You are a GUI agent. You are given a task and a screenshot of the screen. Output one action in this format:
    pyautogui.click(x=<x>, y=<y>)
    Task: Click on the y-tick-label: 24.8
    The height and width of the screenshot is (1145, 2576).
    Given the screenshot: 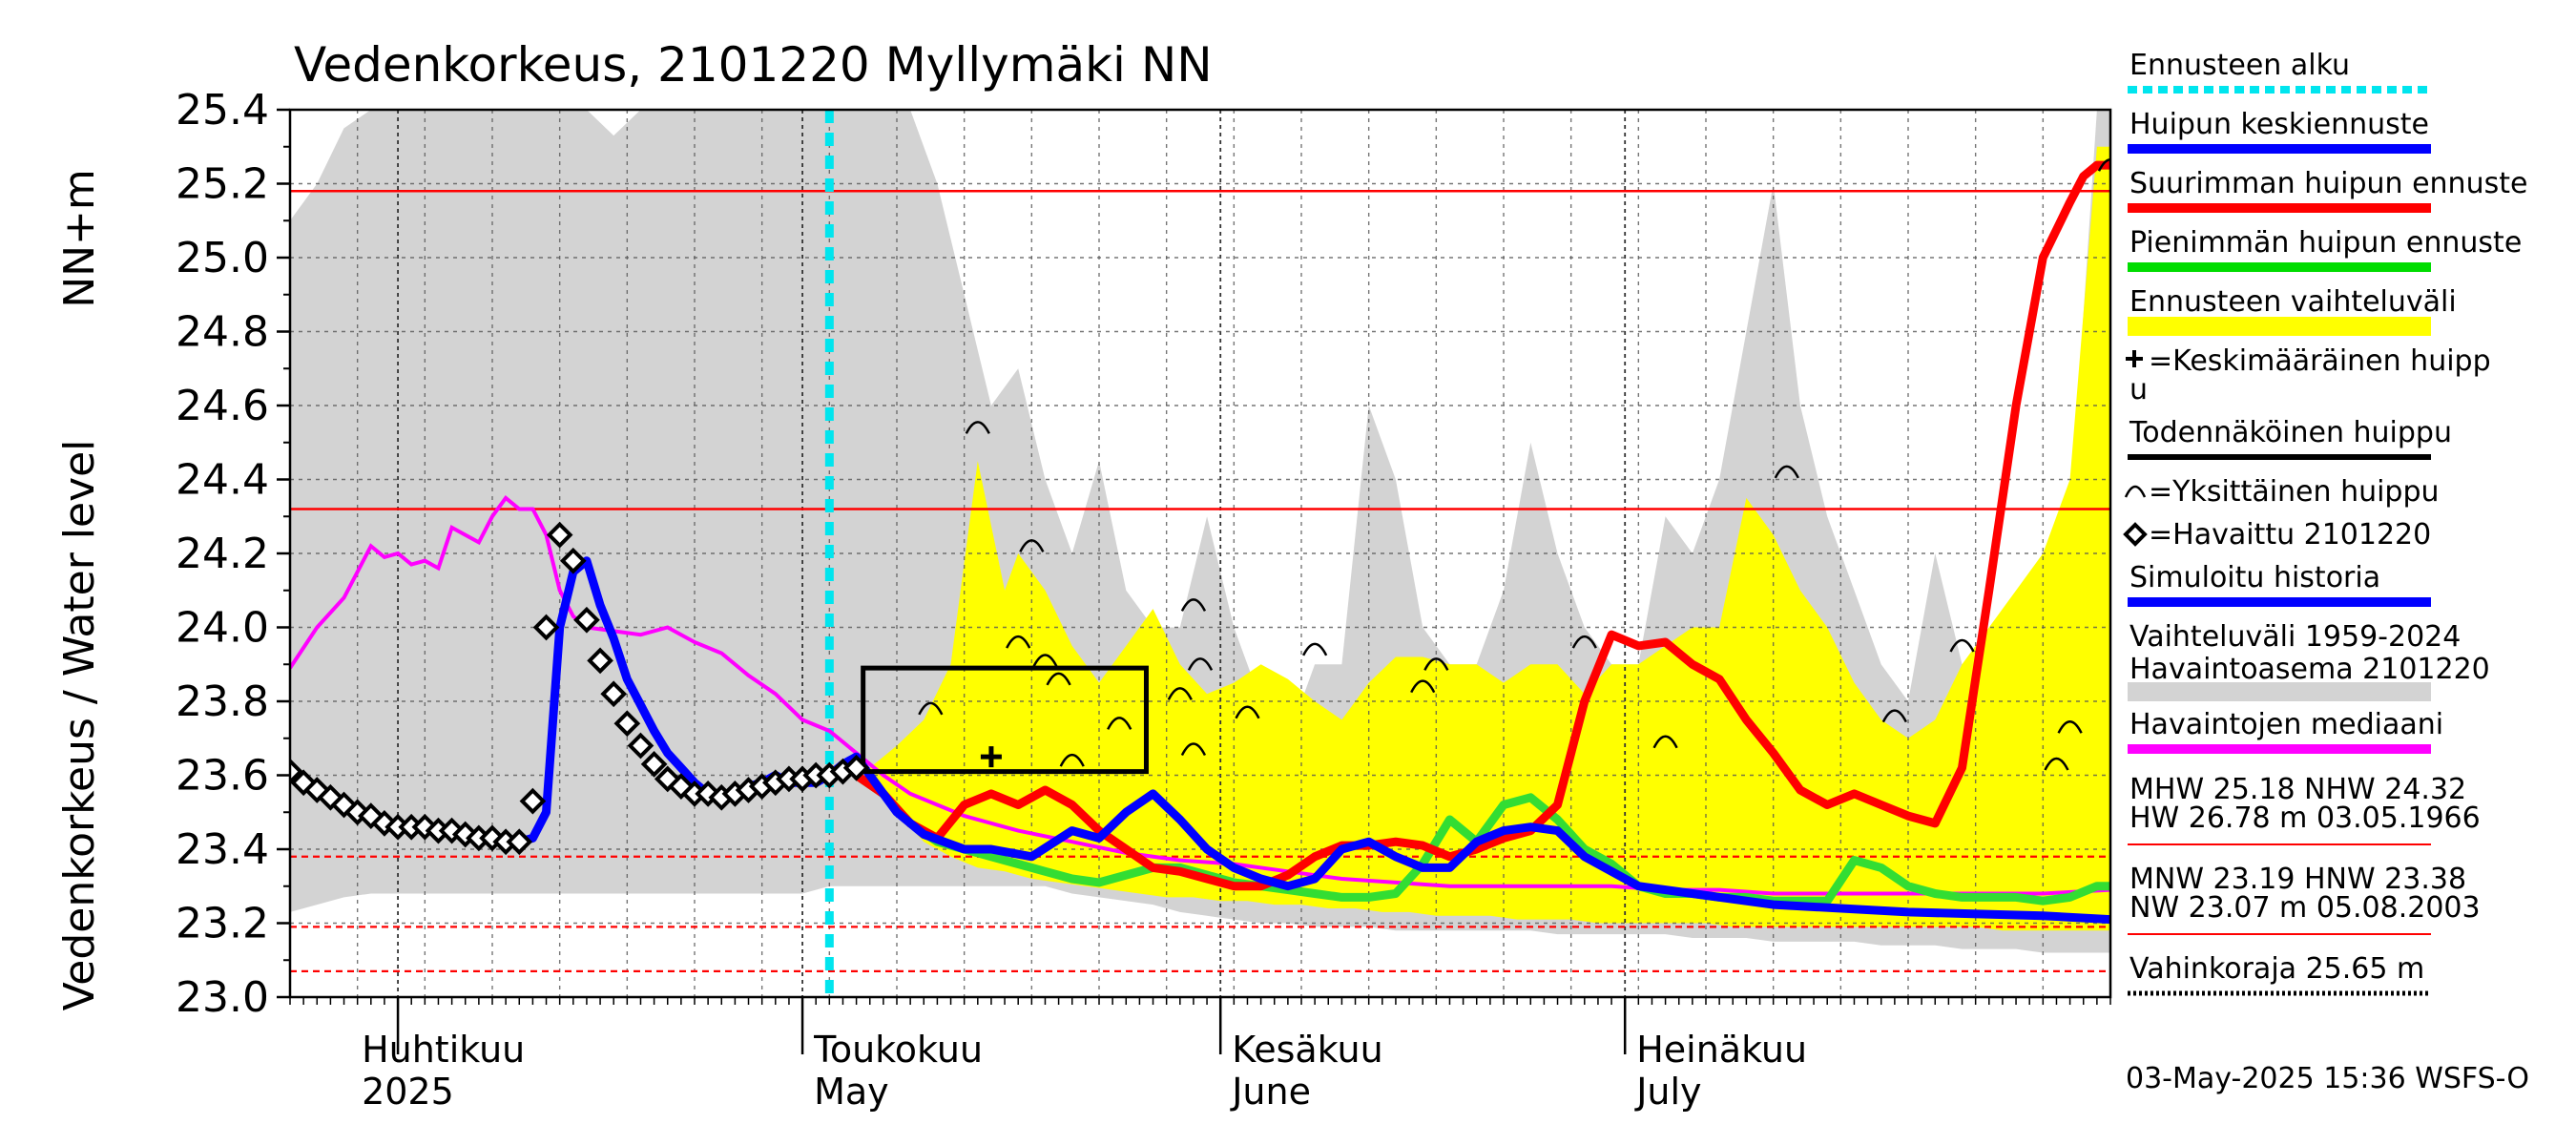 What is the action you would take?
    pyautogui.click(x=222, y=332)
    